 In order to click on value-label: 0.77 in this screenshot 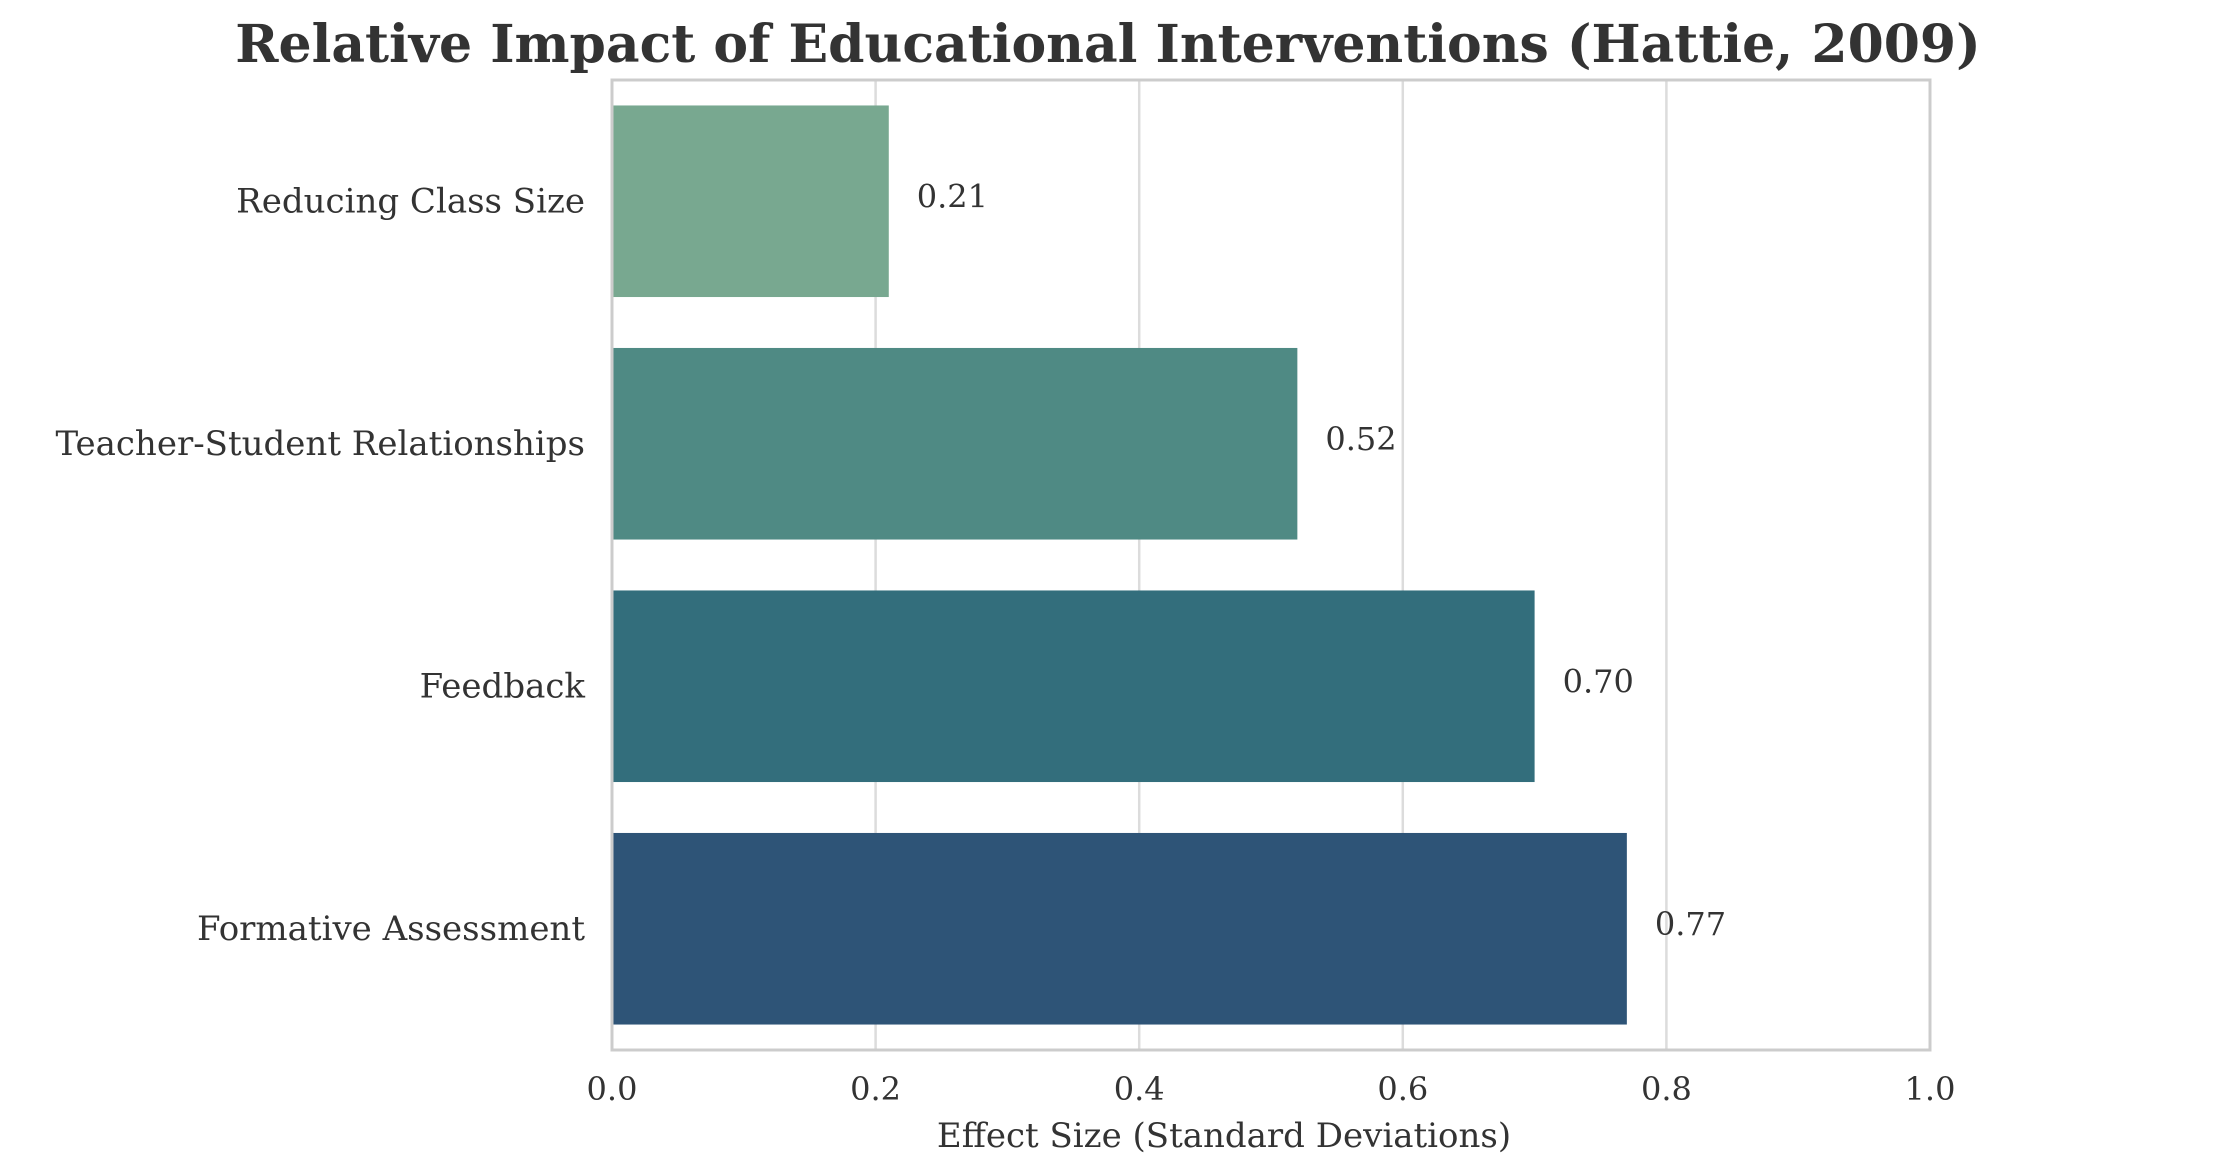, I will do `click(1690, 924)`.